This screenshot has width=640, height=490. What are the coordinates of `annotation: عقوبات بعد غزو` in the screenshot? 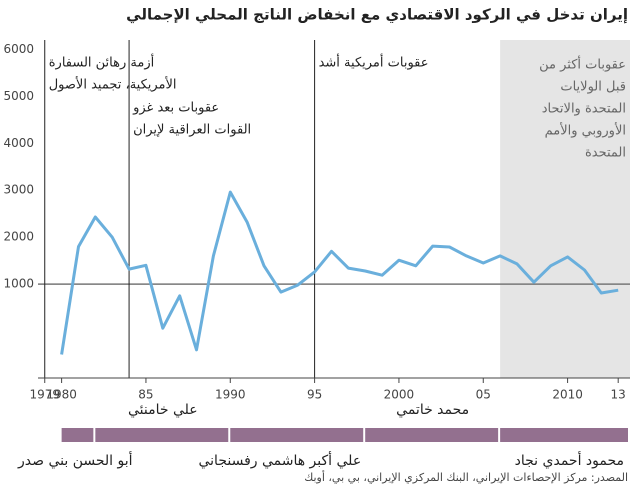 It's located at (175, 108).